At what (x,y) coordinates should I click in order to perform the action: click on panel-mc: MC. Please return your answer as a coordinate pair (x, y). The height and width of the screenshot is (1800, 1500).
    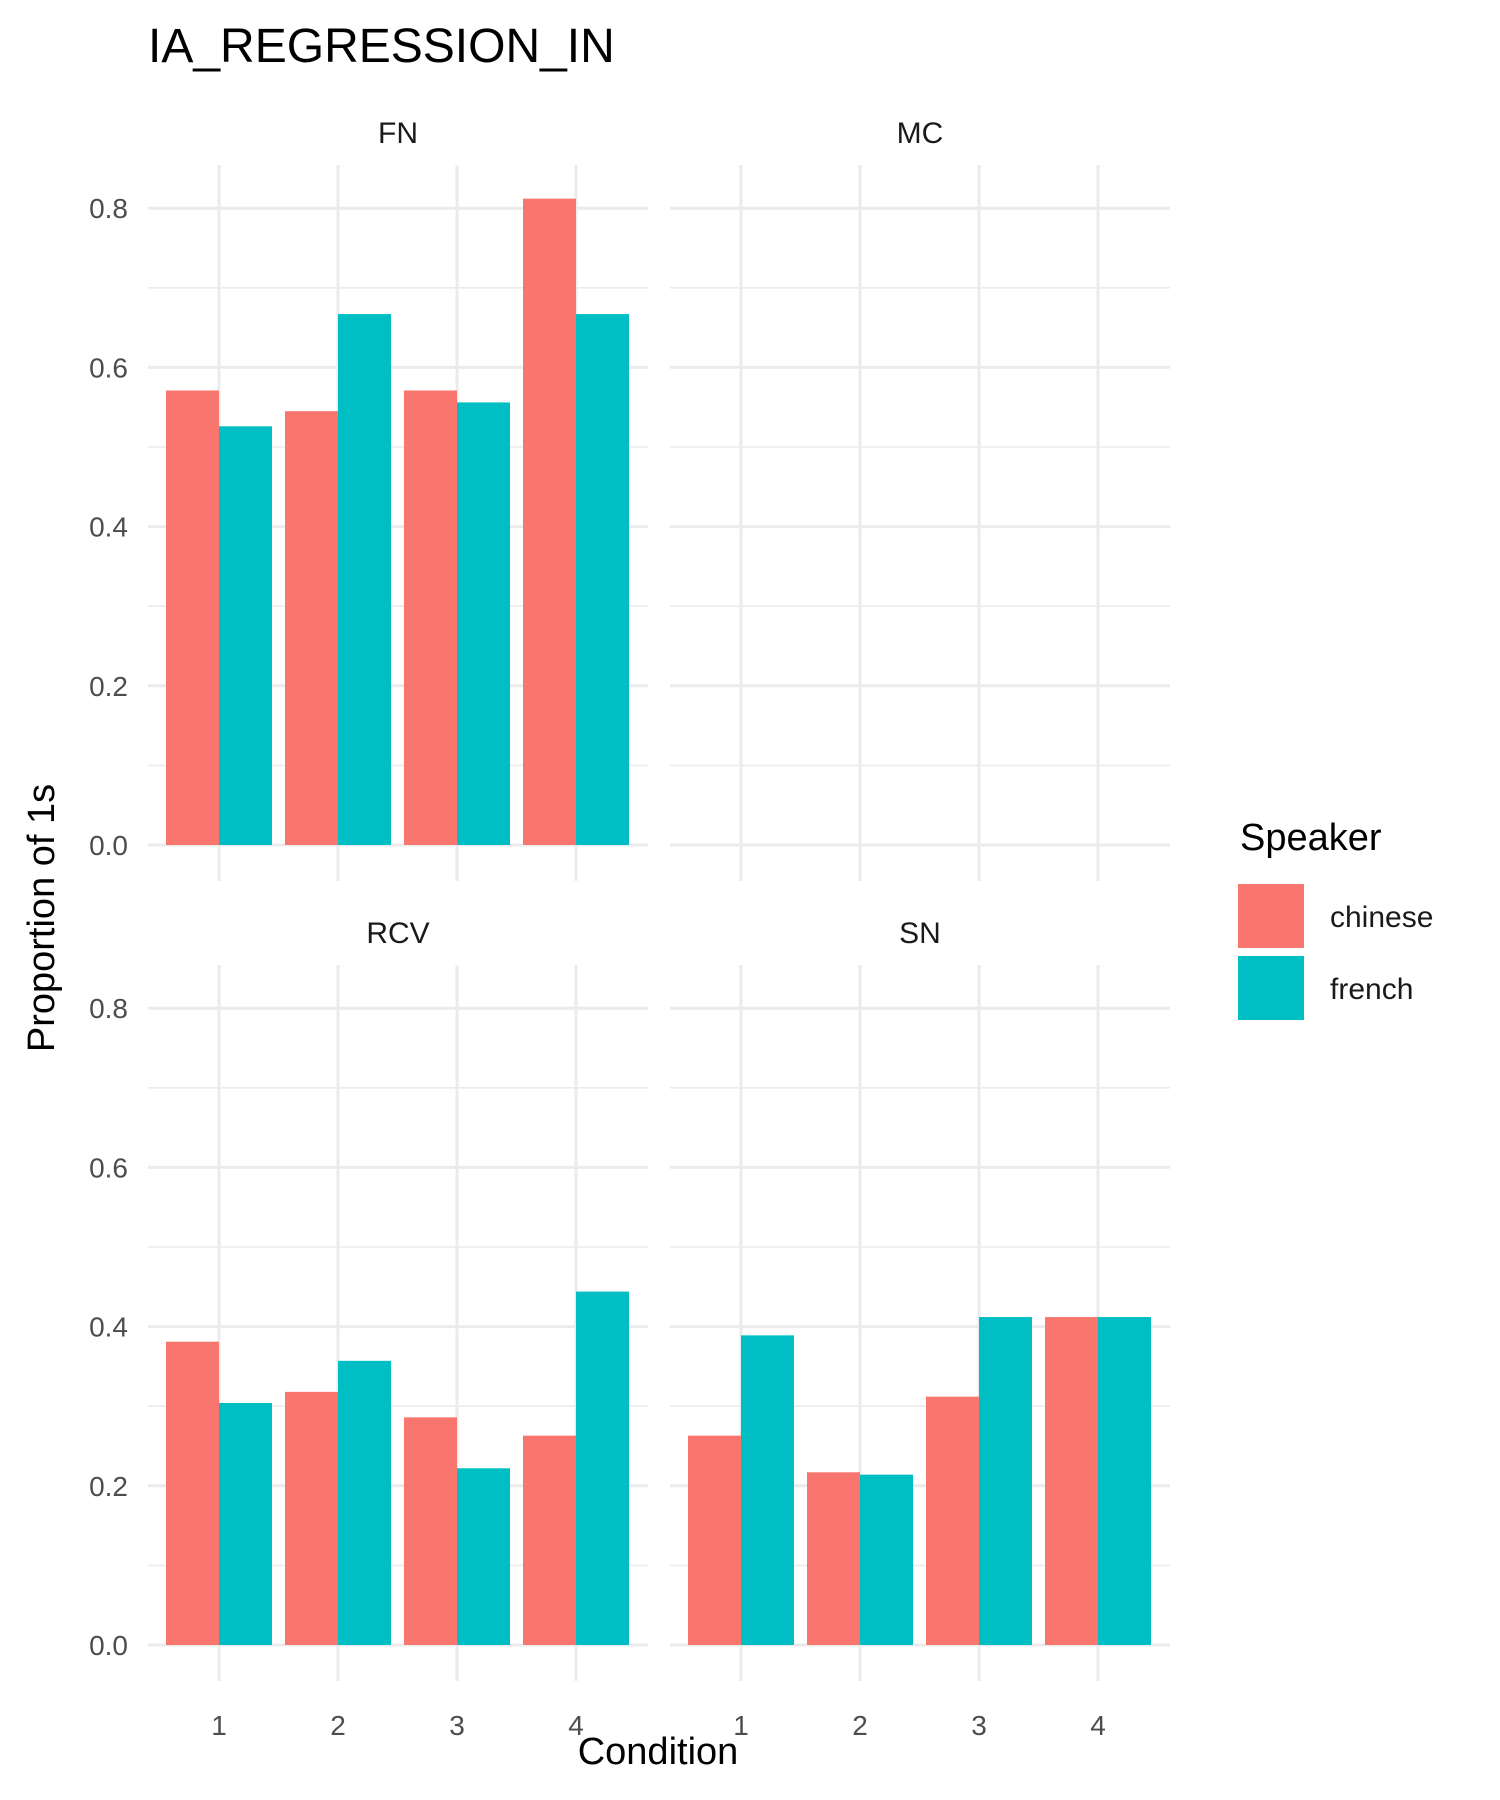
    Looking at the image, I should click on (920, 499).